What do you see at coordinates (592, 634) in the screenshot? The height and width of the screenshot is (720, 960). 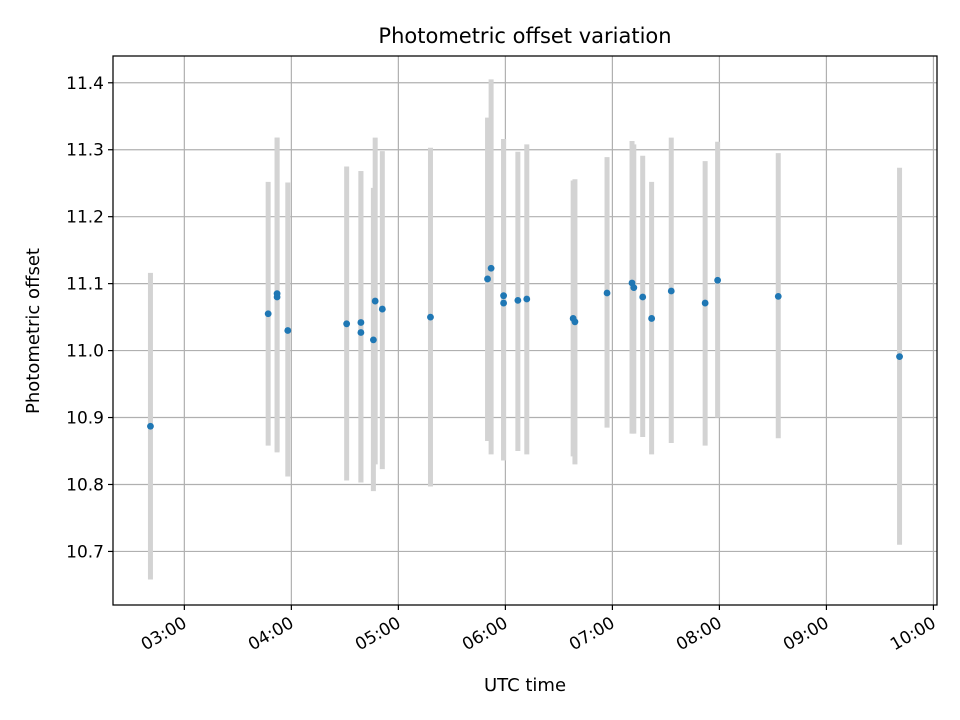 I see `x-tick-label: 07:00` at bounding box center [592, 634].